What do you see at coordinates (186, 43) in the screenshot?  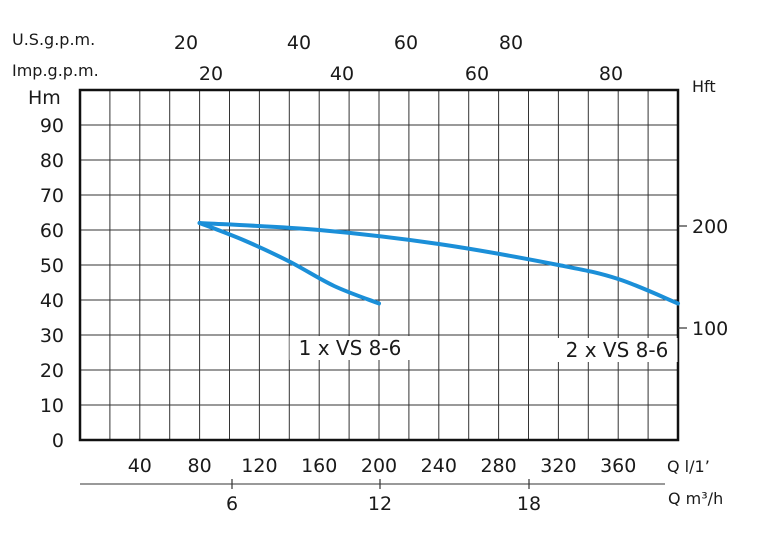 I see `usgpm-tick-label: 20` at bounding box center [186, 43].